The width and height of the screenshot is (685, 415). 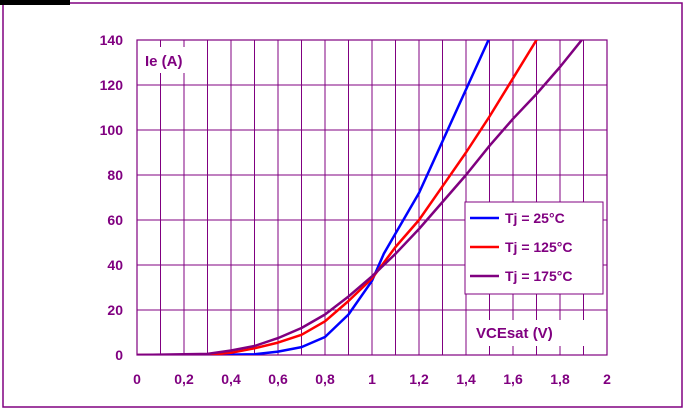 What do you see at coordinates (35, 2) in the screenshot?
I see `corner-tab` at bounding box center [35, 2].